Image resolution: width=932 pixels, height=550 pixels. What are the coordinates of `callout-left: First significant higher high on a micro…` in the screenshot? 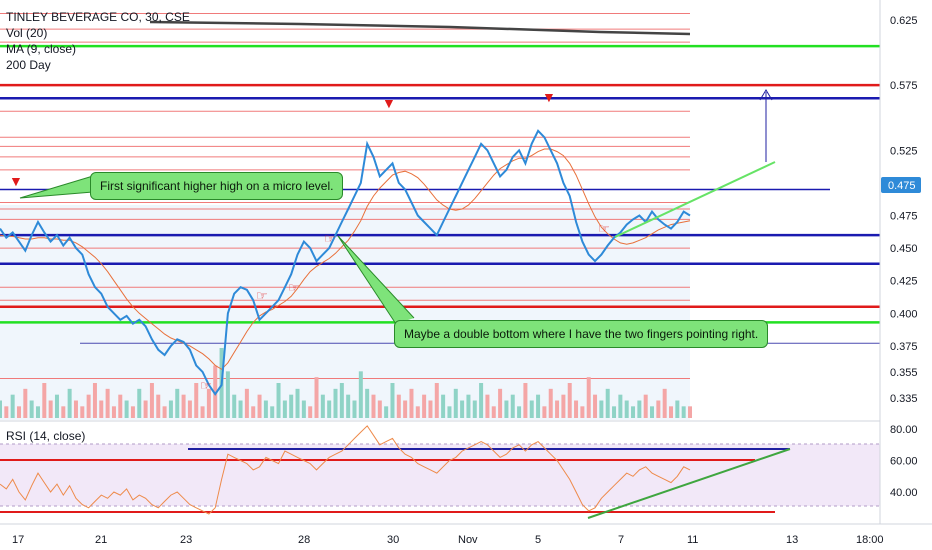 It's located at (217, 186).